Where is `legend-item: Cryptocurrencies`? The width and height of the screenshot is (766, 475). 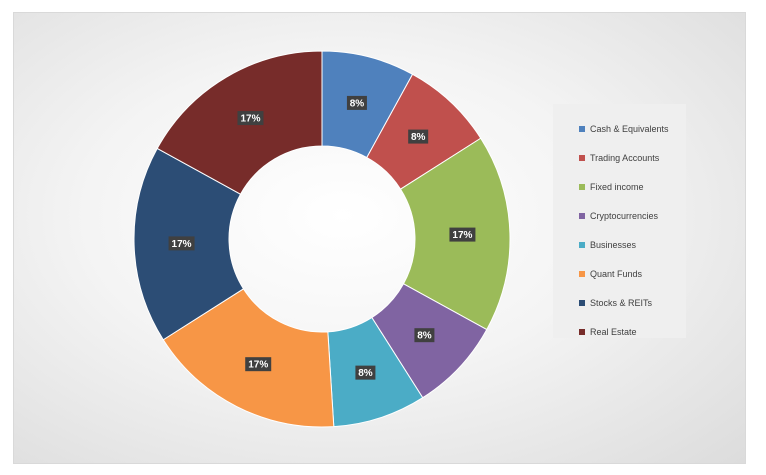 legend-item: Cryptocurrencies is located at coordinates (619, 215).